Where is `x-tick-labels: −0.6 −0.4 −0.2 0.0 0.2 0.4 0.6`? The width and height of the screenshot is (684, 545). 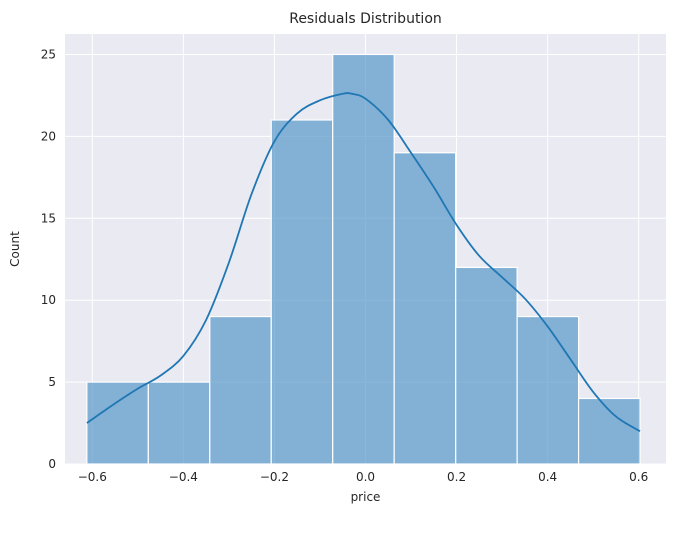
x-tick-labels: −0.6 −0.4 −0.2 0.0 0.2 0.4 0.6 is located at coordinates (363, 477).